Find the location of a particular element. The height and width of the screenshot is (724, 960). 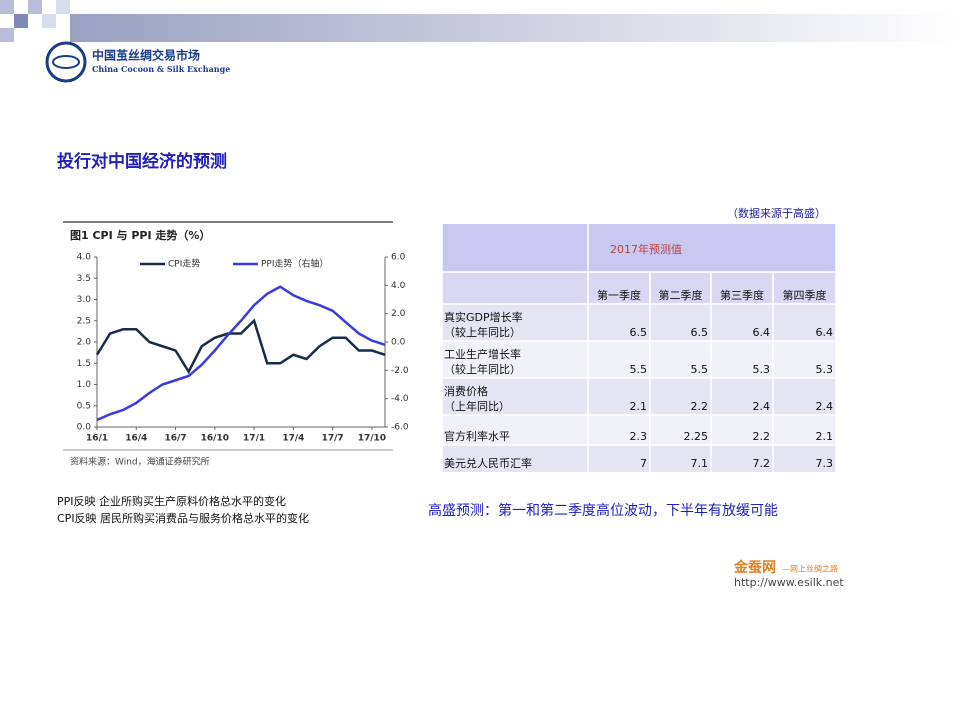

note: CPI反映 居民所购买消费品与服务价格总水平的变化 is located at coordinates (183, 518).